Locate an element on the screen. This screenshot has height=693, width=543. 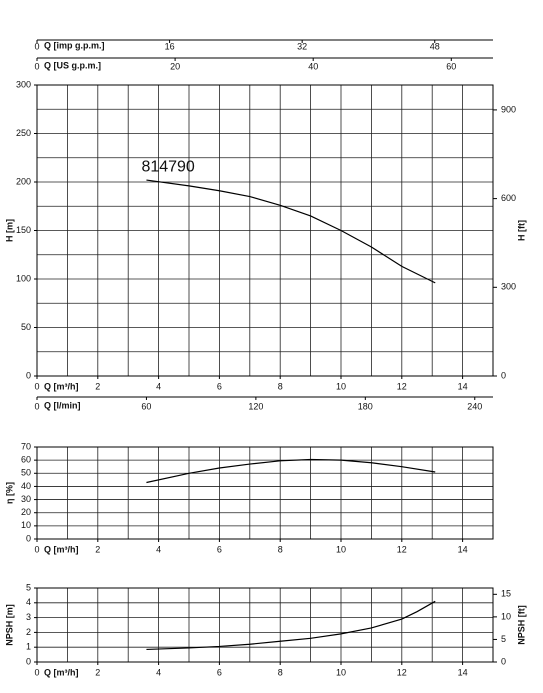
y2-tick-label: 5 is located at coordinates (503, 639).